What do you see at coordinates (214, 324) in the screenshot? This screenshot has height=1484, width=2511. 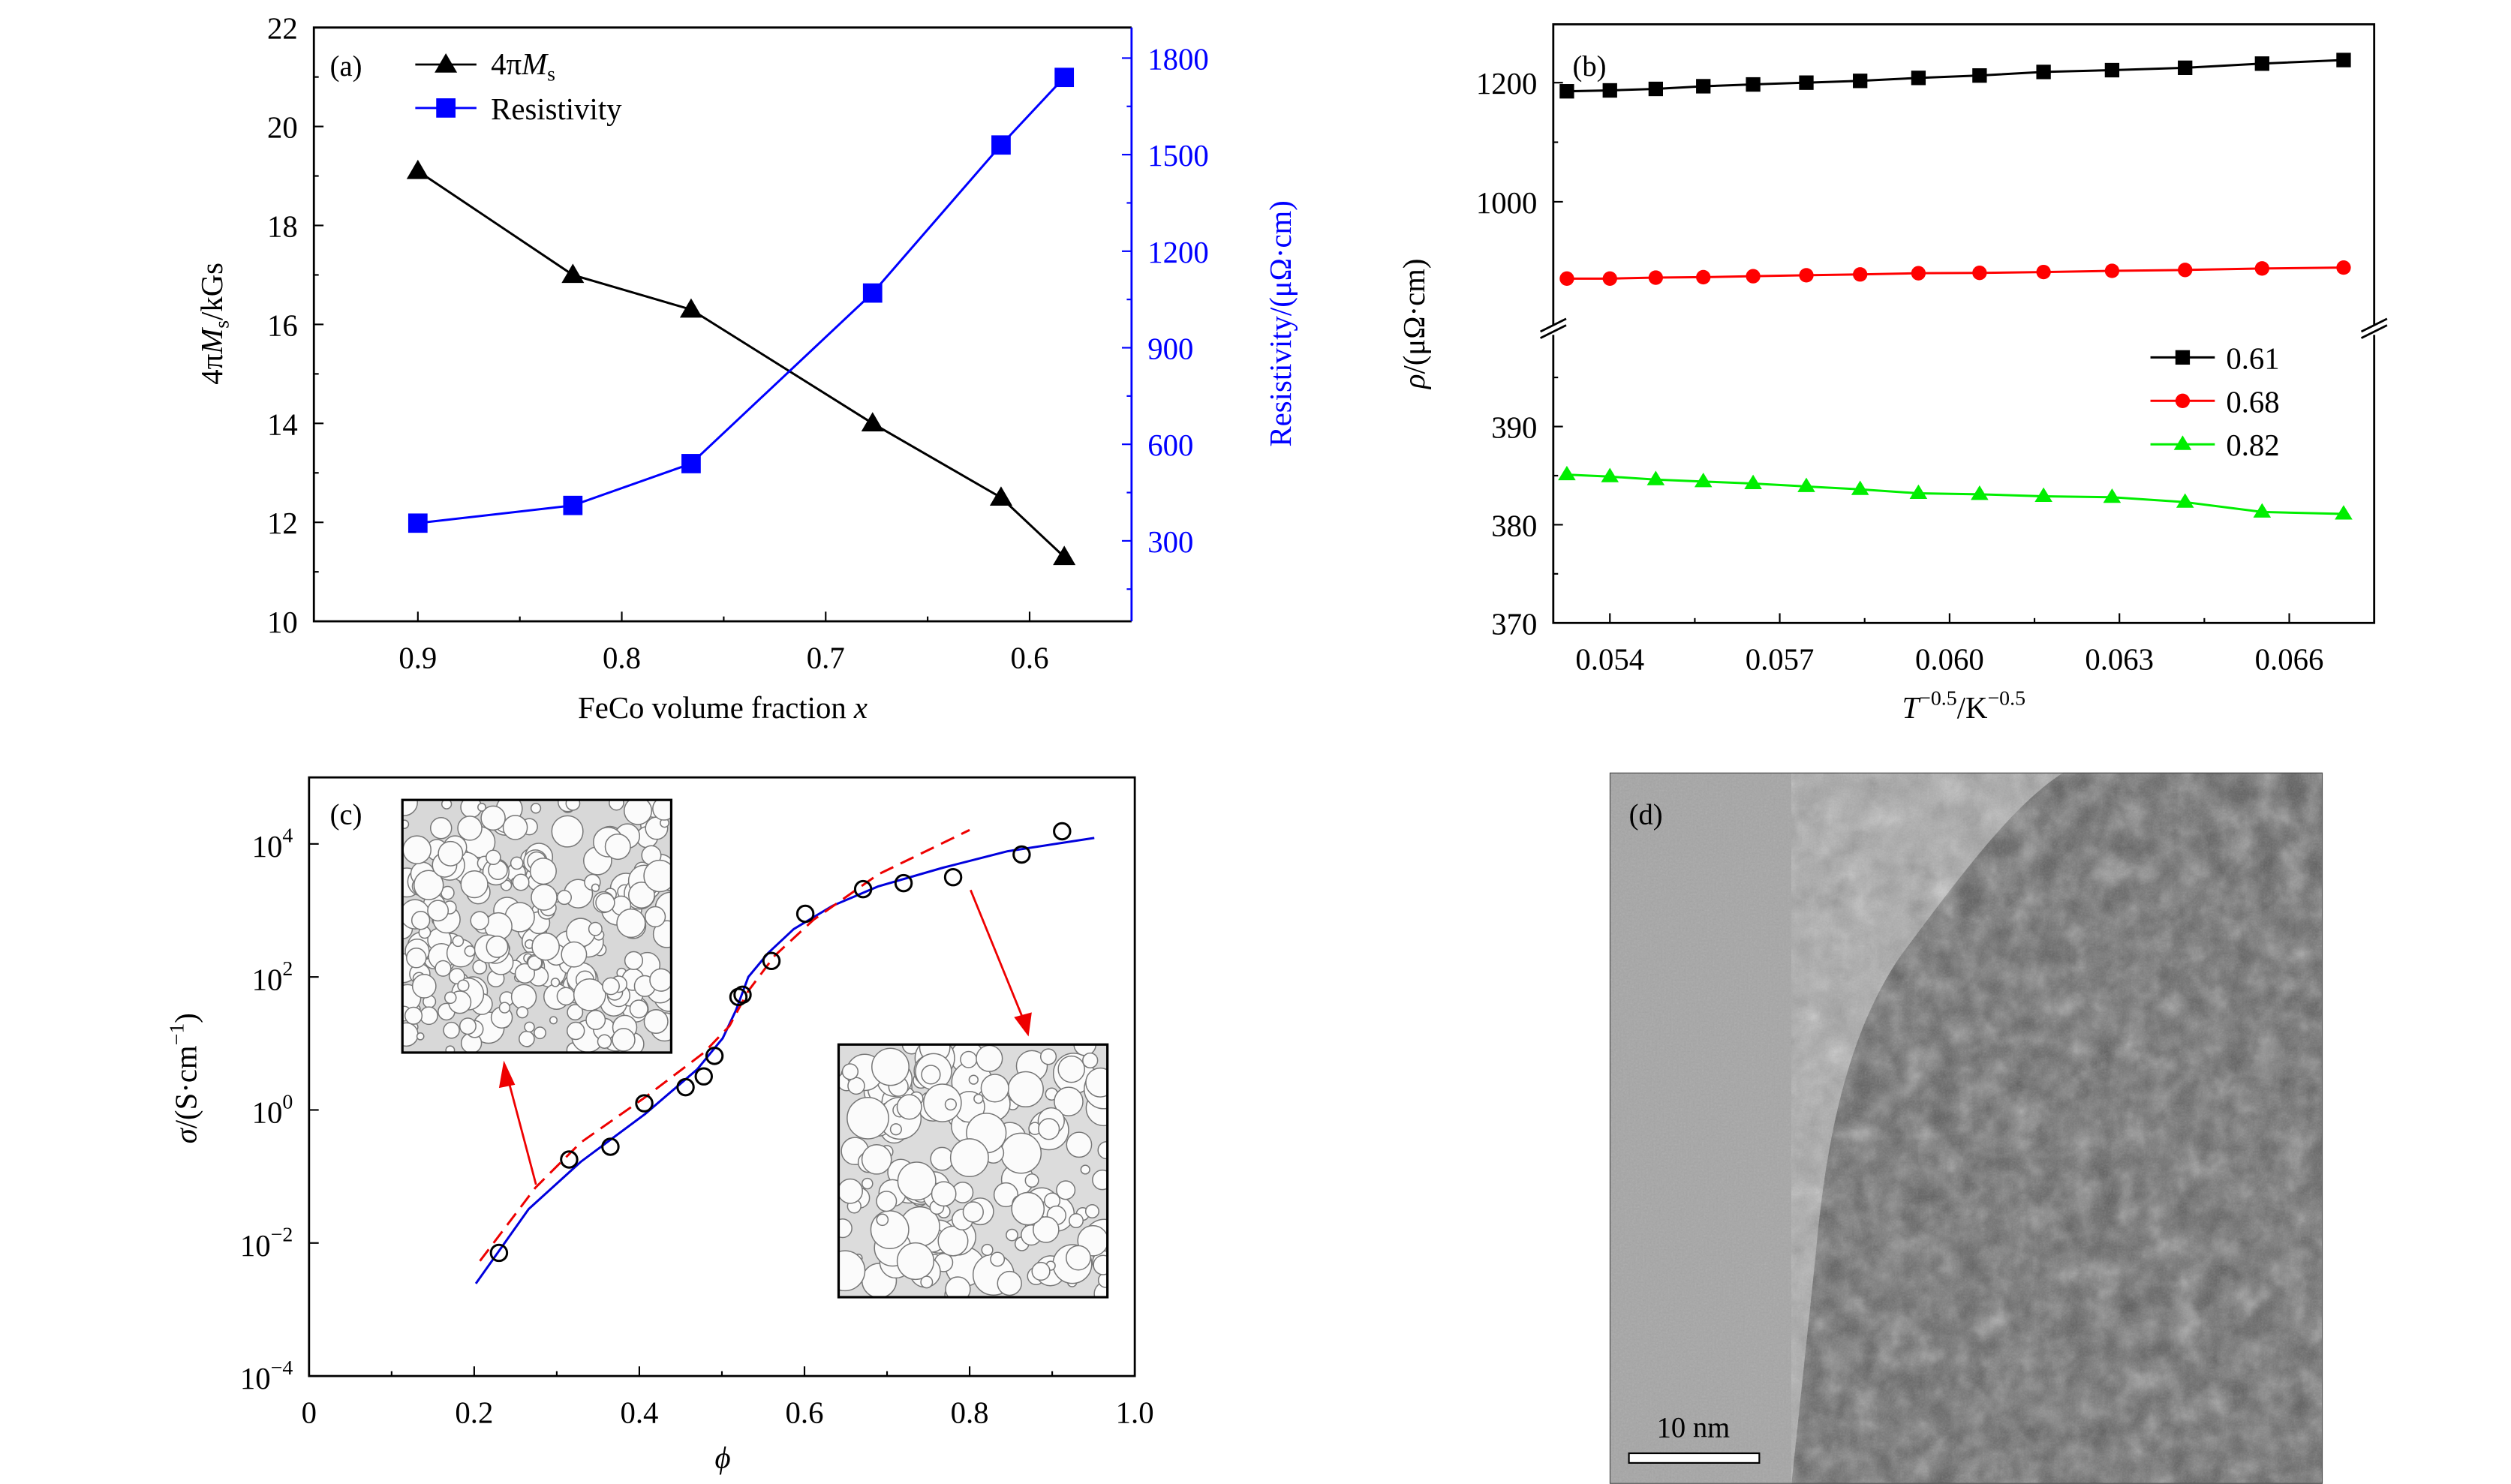 I see `y-axis-label: 4πMs/kGs` at bounding box center [214, 324].